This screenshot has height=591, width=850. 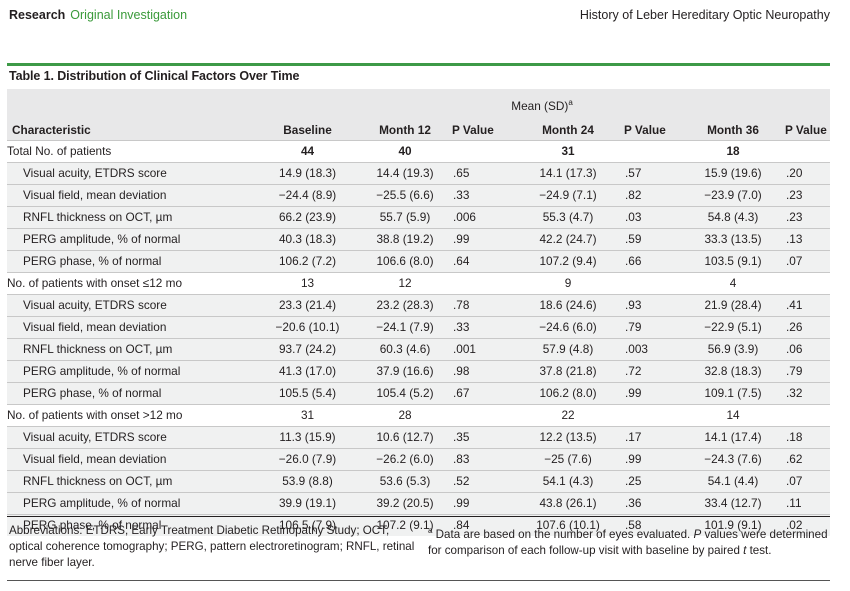 I want to click on value-cell: −24.6 (6.0), so click(x=568, y=327).